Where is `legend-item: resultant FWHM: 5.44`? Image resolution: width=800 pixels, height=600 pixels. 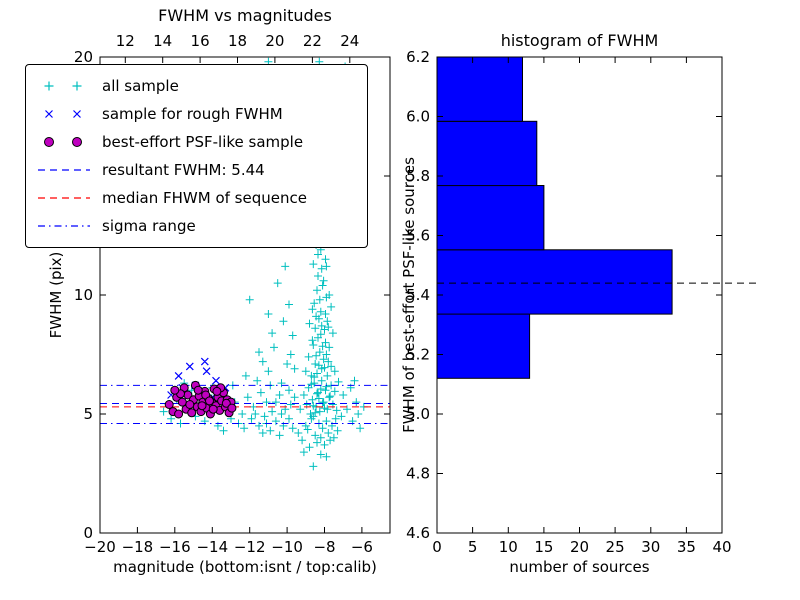
legend-item: resultant FWHM: 5.44 is located at coordinates (201, 170).